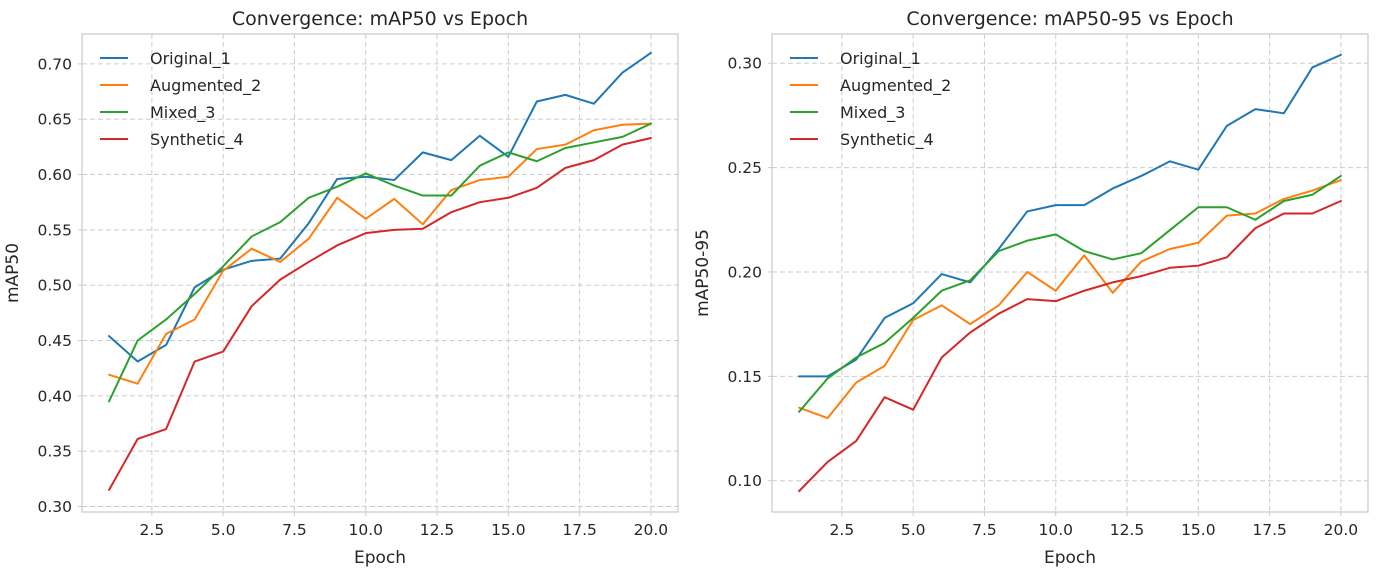 This screenshot has width=1376, height=576. What do you see at coordinates (54, 120) in the screenshot?
I see `y-tick-label: 0.65` at bounding box center [54, 120].